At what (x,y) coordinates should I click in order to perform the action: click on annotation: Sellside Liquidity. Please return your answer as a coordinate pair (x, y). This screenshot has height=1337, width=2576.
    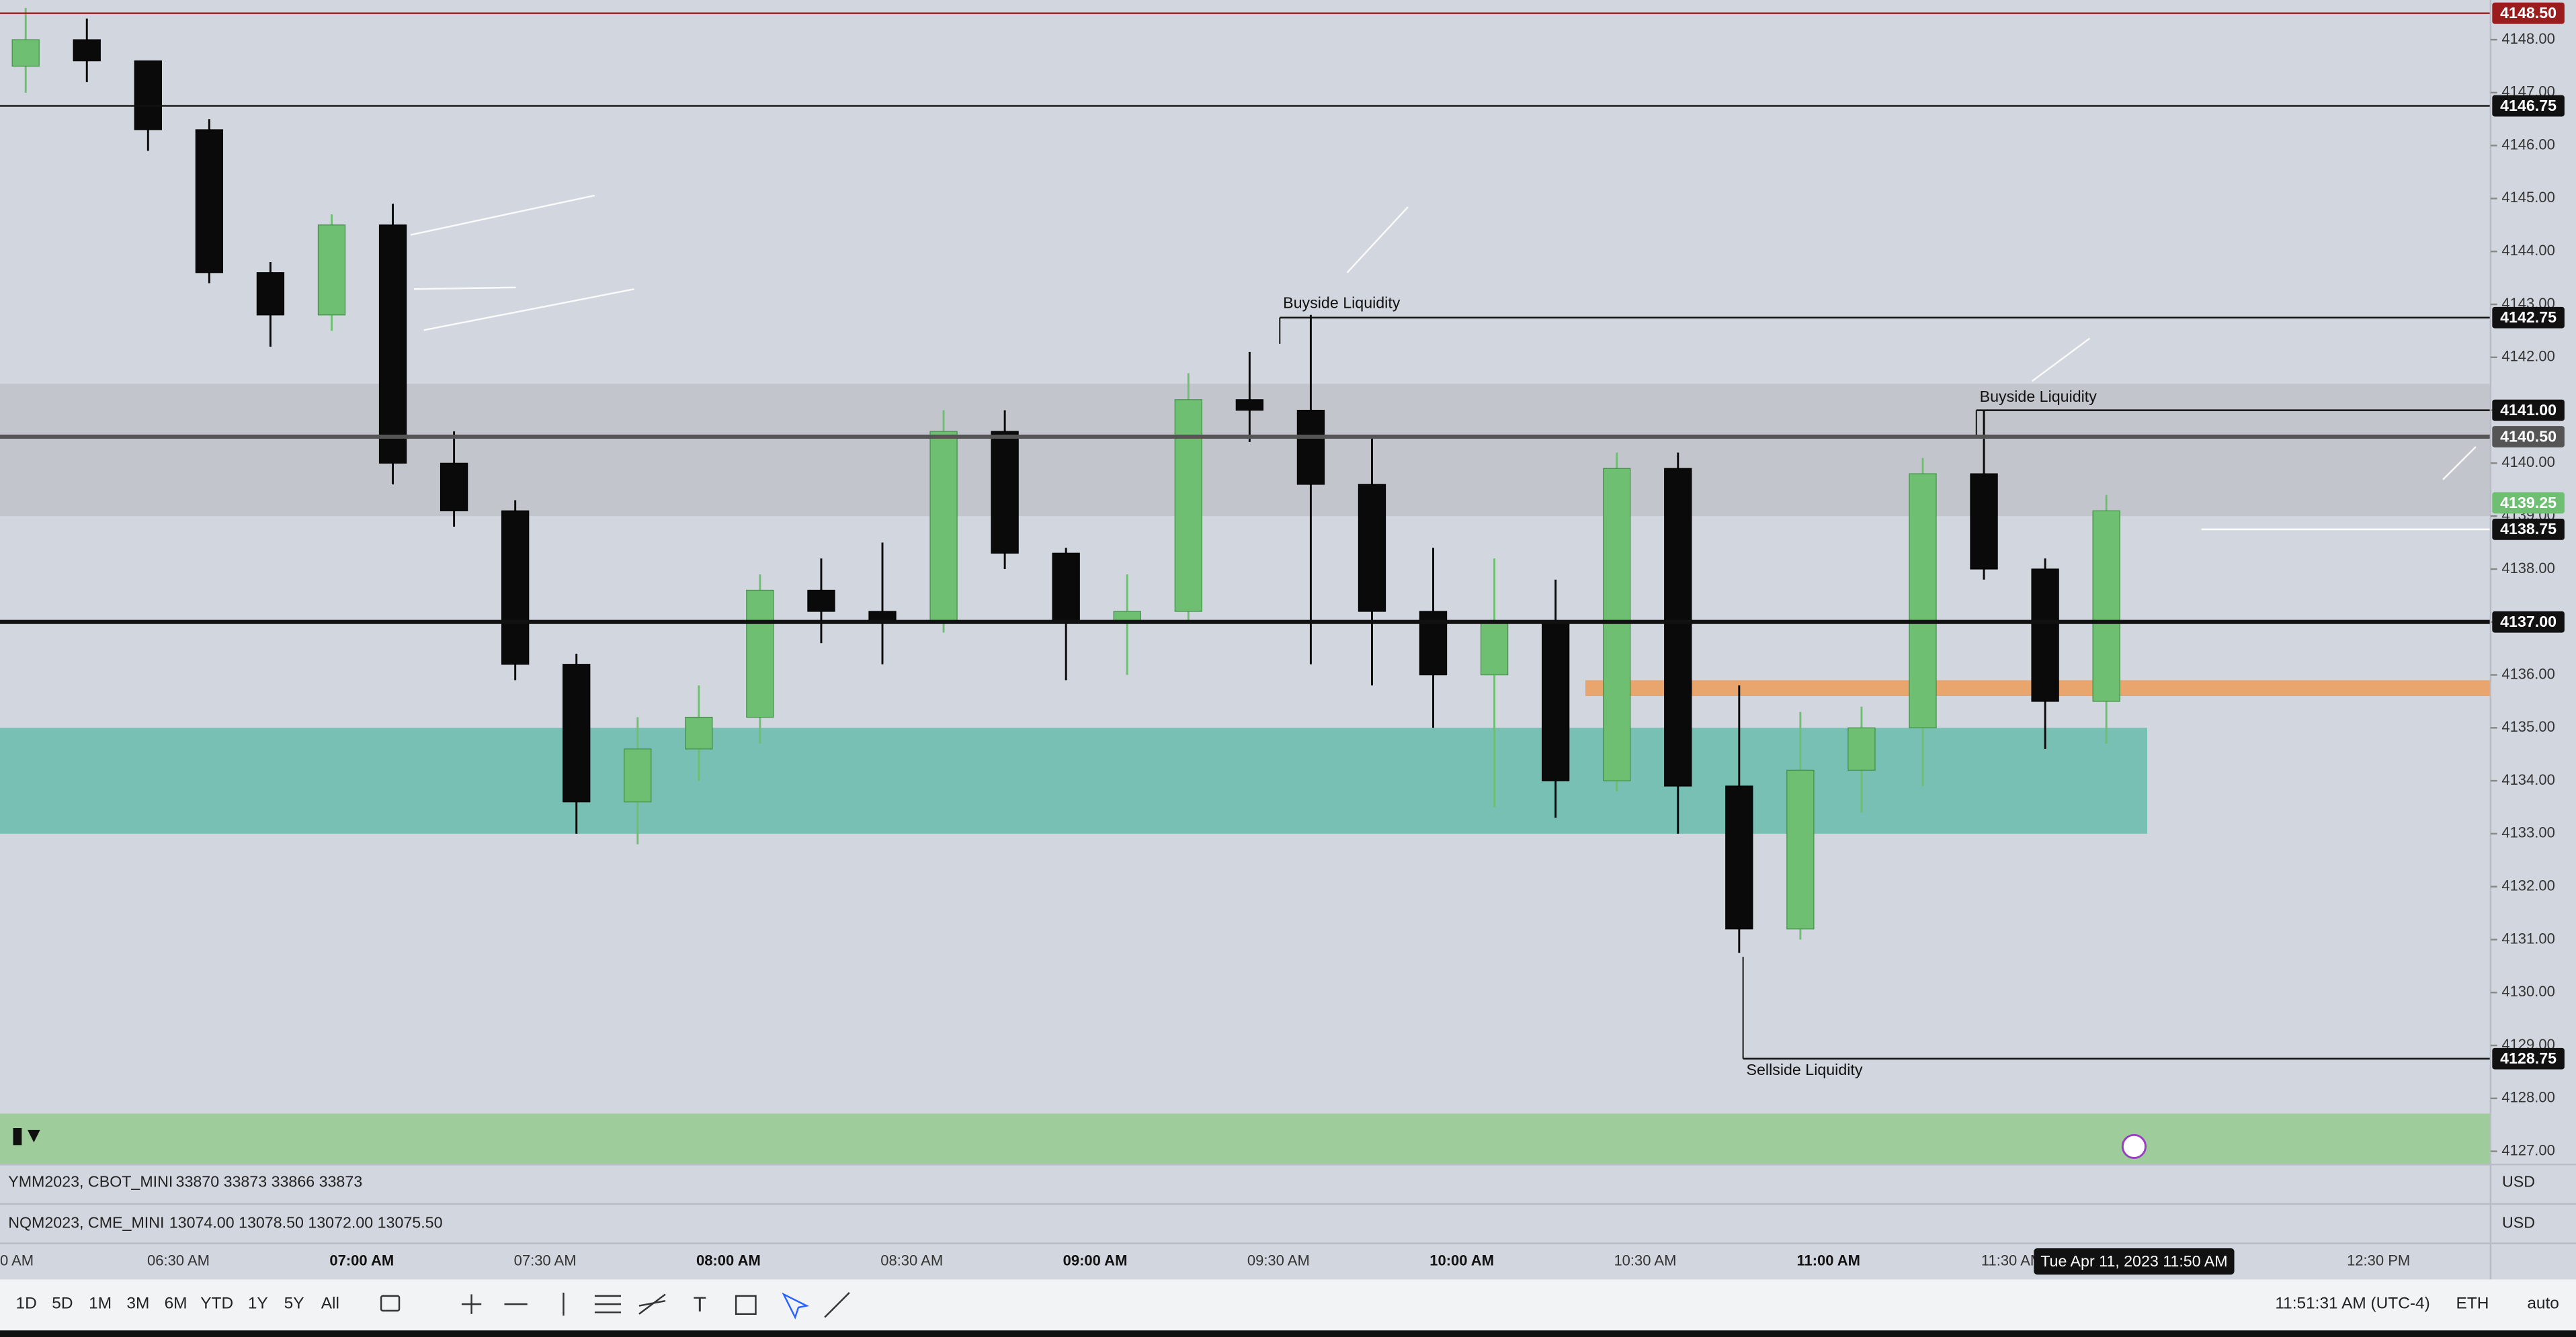
    Looking at the image, I should click on (1805, 1069).